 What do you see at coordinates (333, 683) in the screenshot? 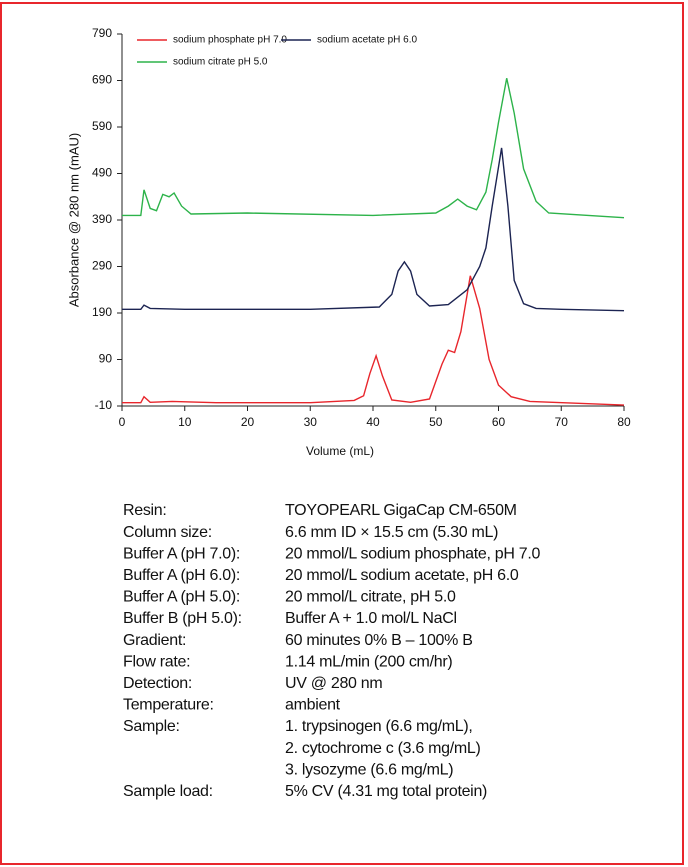
I see `condition-value: UV @ 280 nm` at bounding box center [333, 683].